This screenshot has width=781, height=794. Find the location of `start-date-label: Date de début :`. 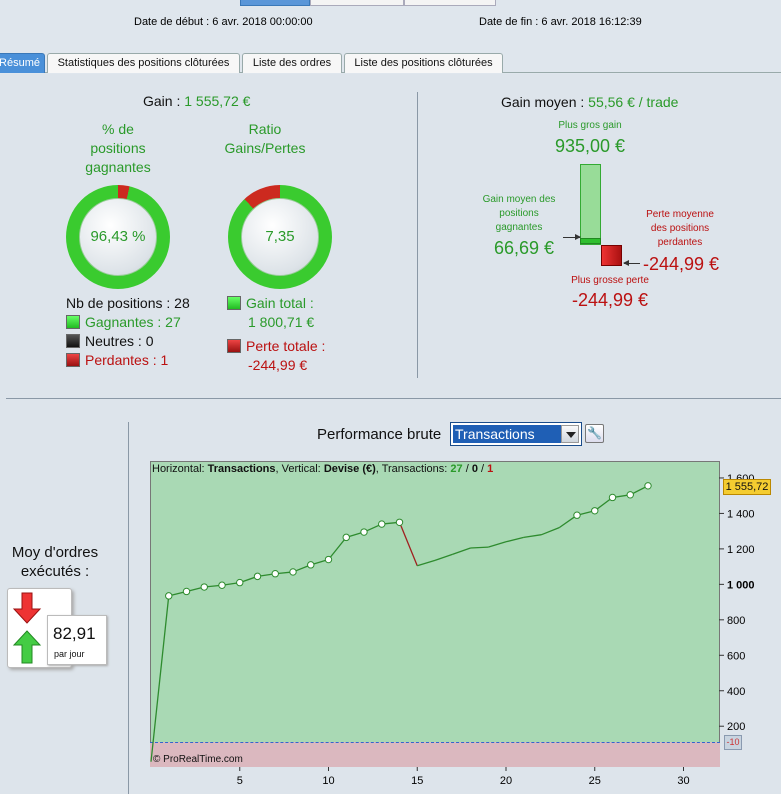

start-date-label: Date de début : is located at coordinates (172, 22).